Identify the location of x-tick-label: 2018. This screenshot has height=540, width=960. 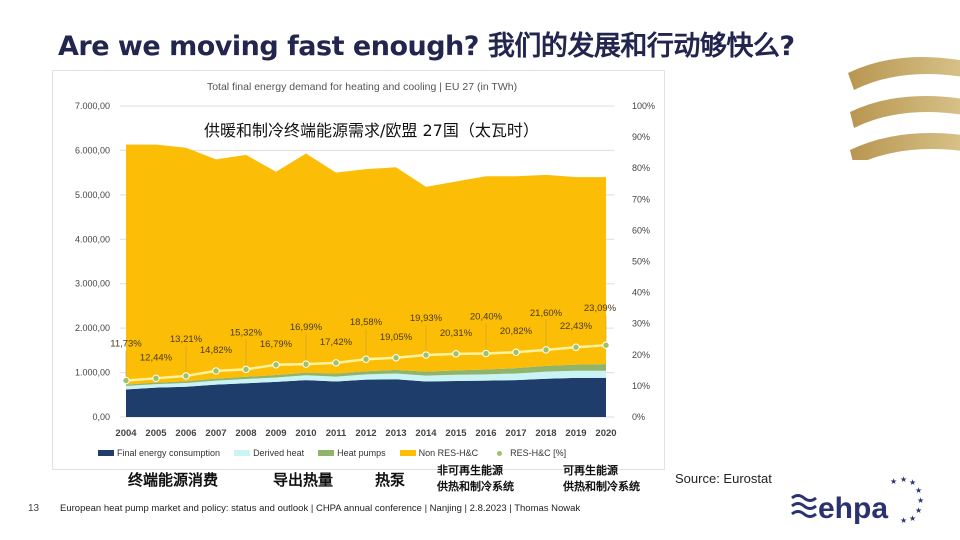
(545, 433).